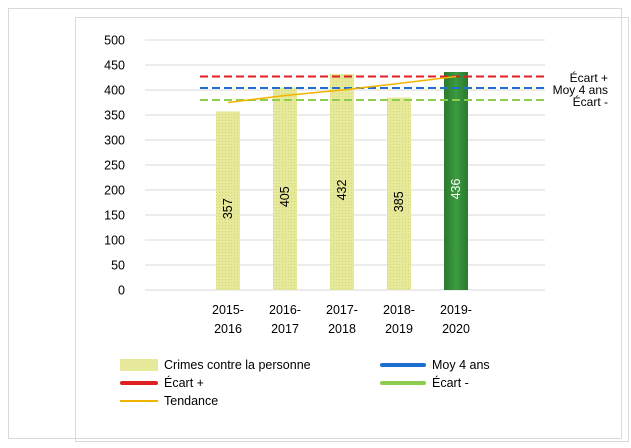 Image resolution: width=631 pixels, height=448 pixels. What do you see at coordinates (228, 319) in the screenshot?
I see `x-category-label: 2015-2016` at bounding box center [228, 319].